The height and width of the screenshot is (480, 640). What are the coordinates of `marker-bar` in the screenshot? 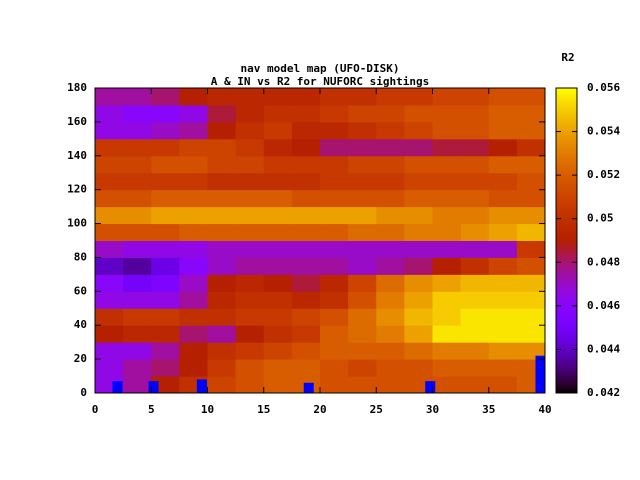 It's located at (153, 387).